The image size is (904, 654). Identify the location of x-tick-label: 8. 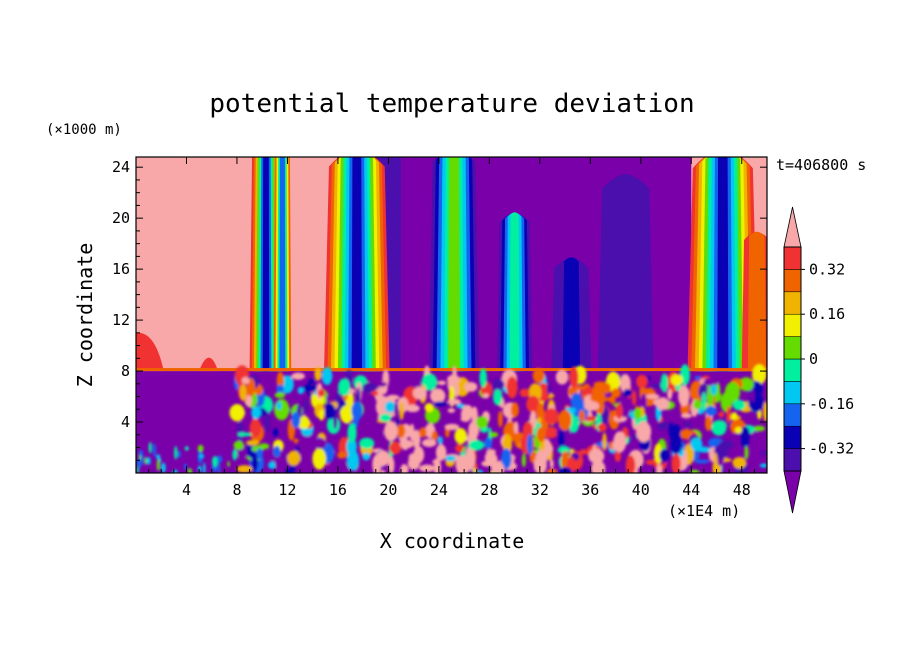
(236, 490).